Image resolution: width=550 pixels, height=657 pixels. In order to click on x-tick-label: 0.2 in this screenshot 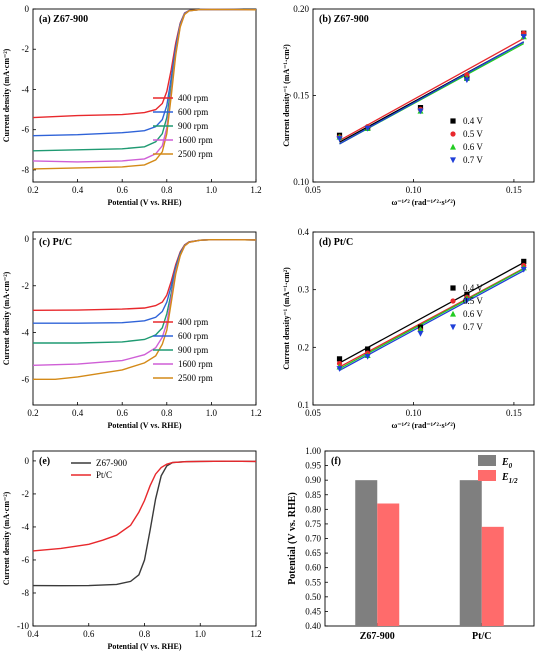, I will do `click(32, 413)`.